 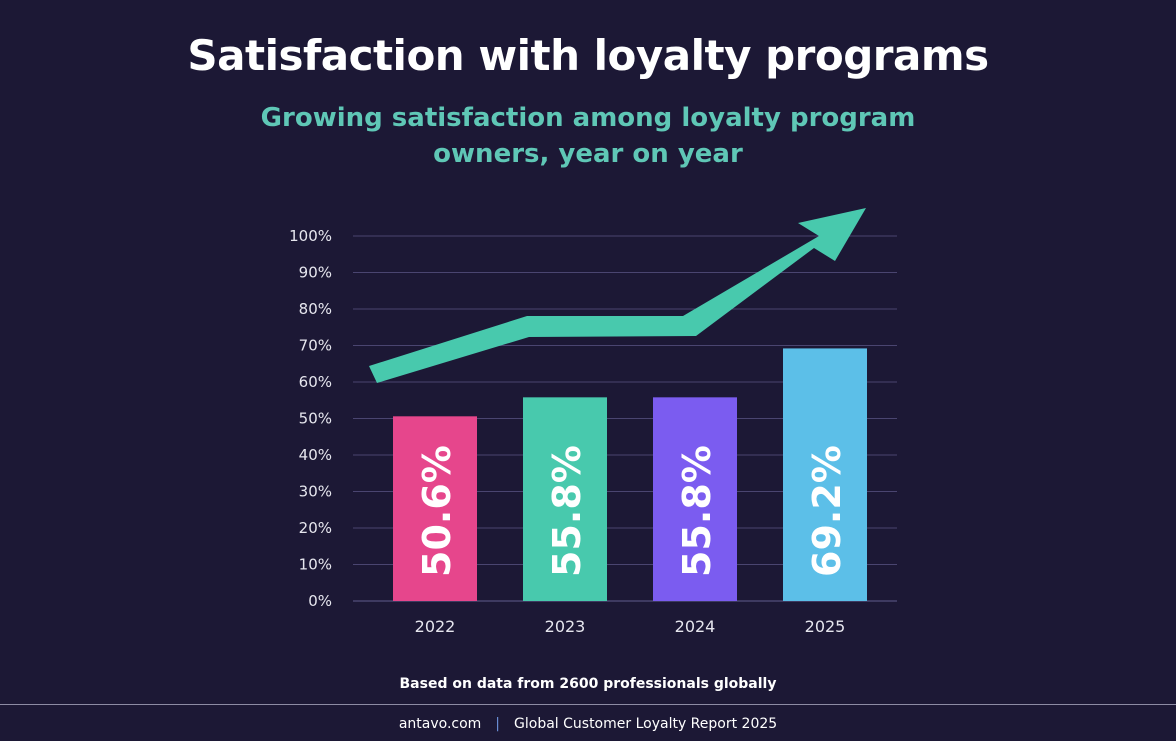 I want to click on y-tick-label: 20%, so click(x=315, y=528).